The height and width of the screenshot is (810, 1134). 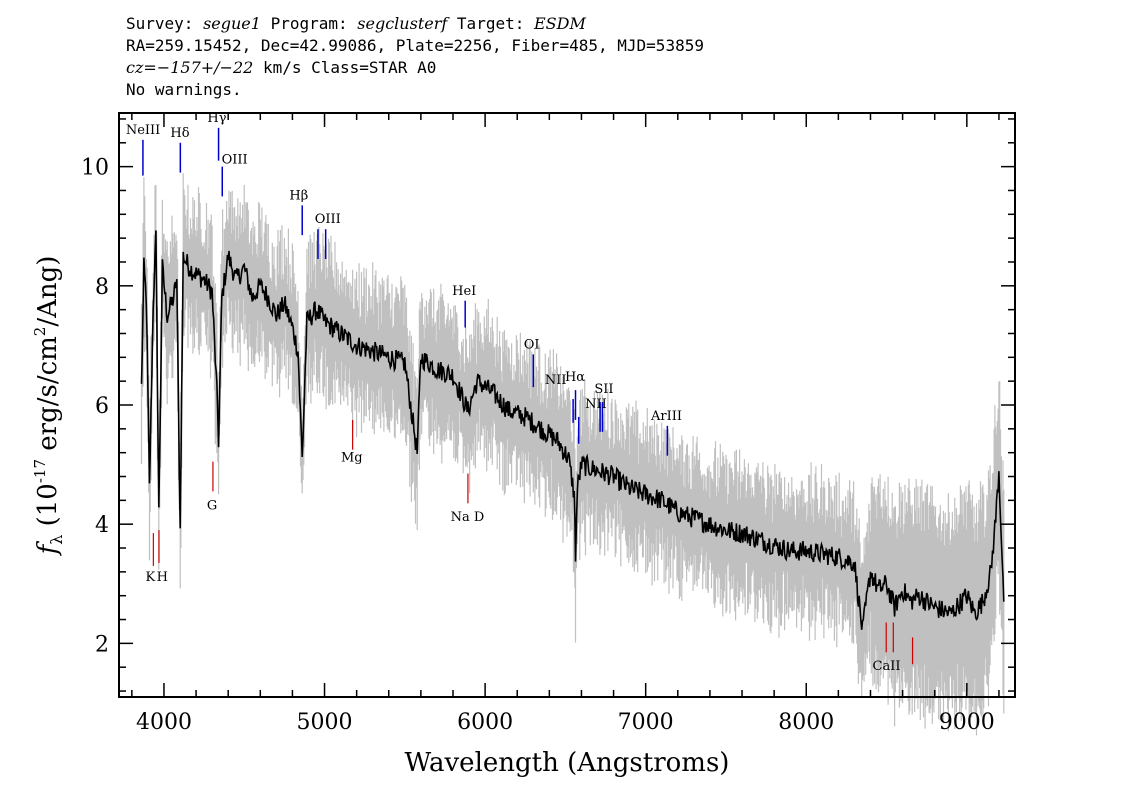 I want to click on spectral-line-label: K, so click(x=150, y=577).